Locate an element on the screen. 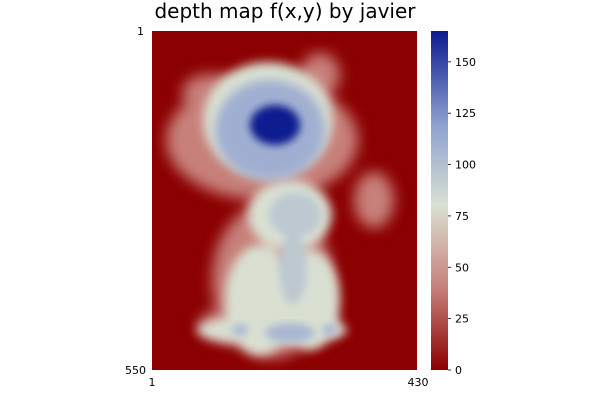  y-tick-label: 550 is located at coordinates (135, 370).